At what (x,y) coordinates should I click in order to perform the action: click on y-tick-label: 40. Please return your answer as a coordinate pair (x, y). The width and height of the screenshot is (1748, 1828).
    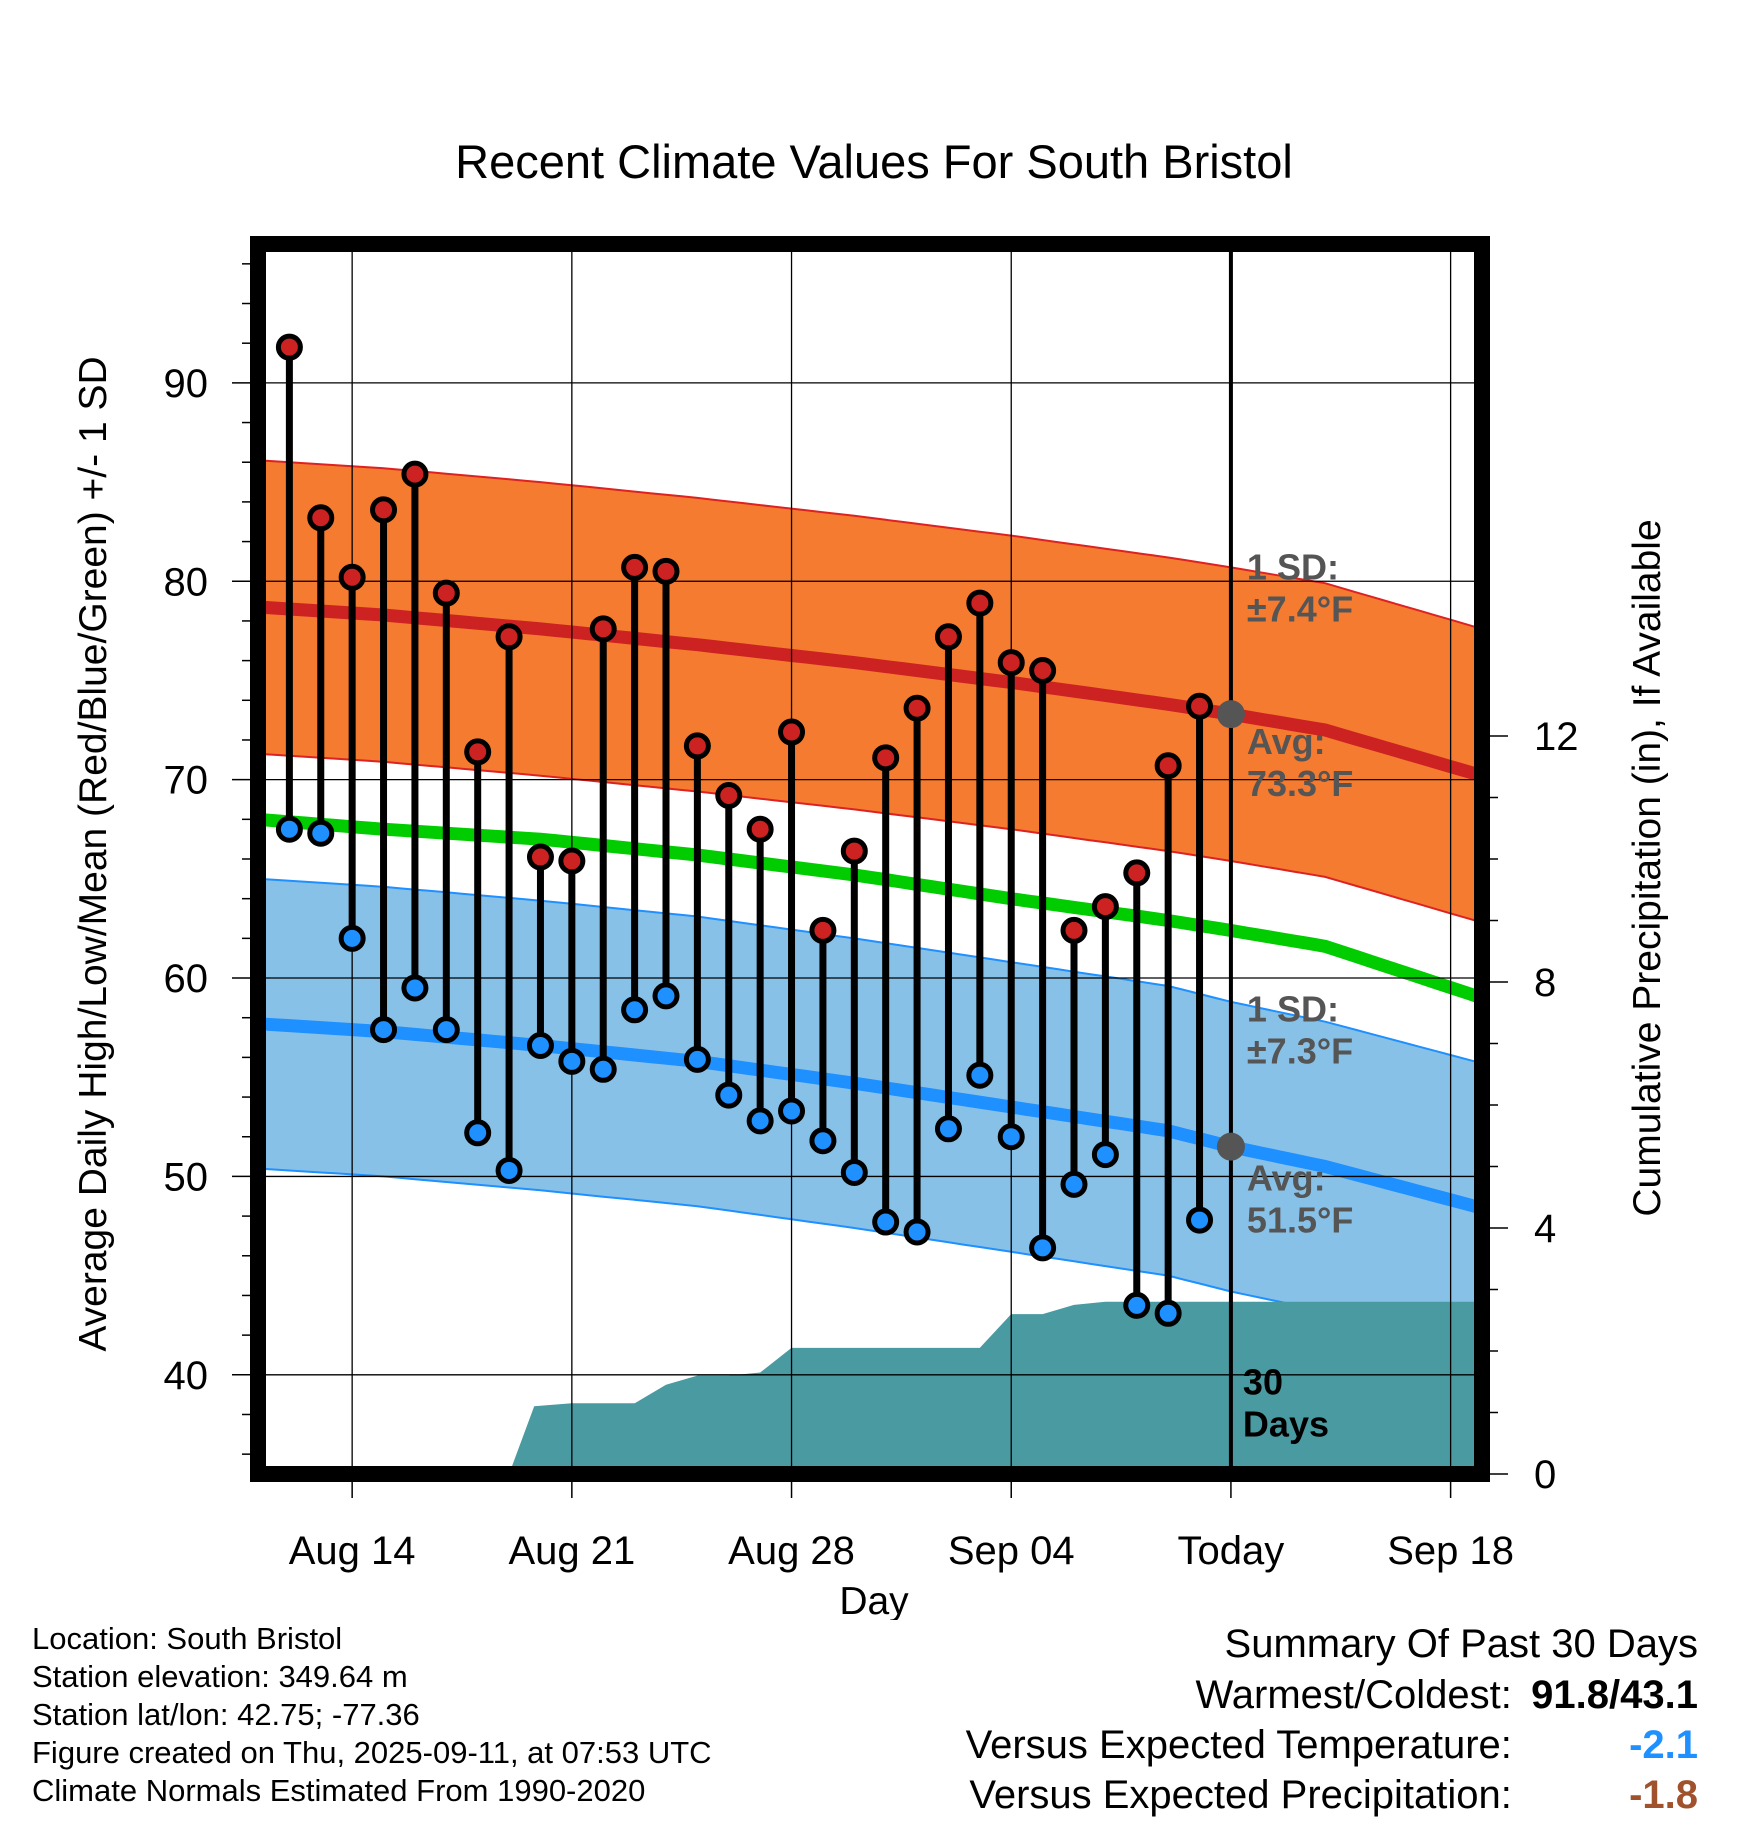
    Looking at the image, I should click on (186, 1376).